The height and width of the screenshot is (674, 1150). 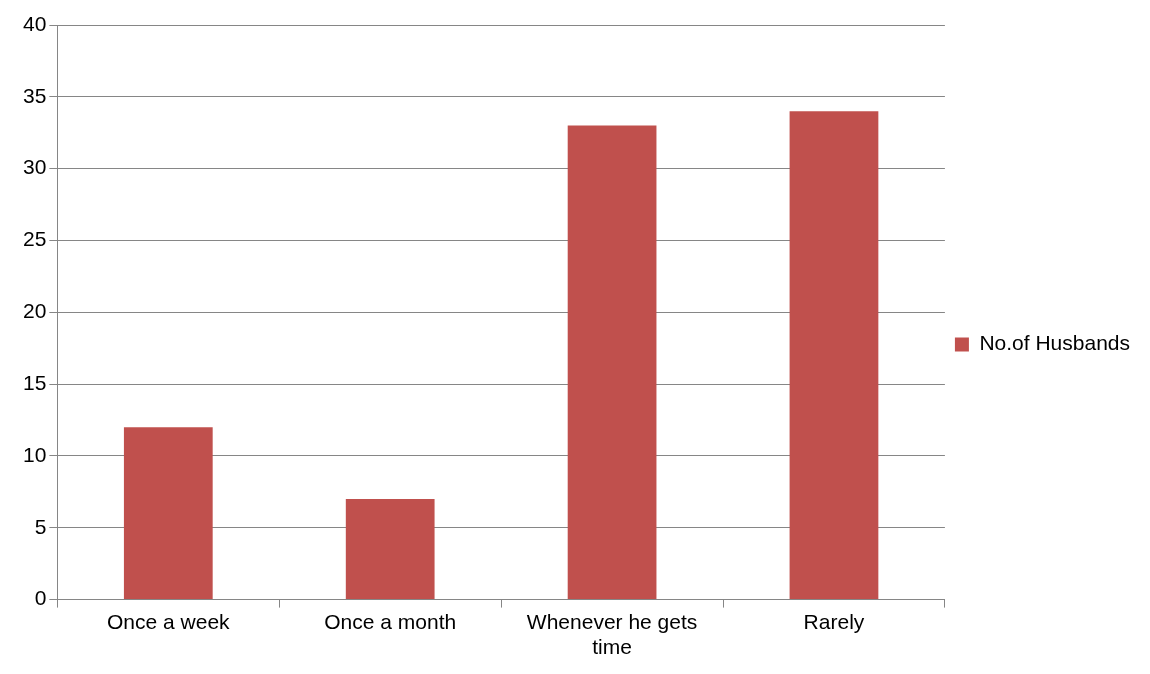 I want to click on y-tick-label: 10, so click(x=35, y=454).